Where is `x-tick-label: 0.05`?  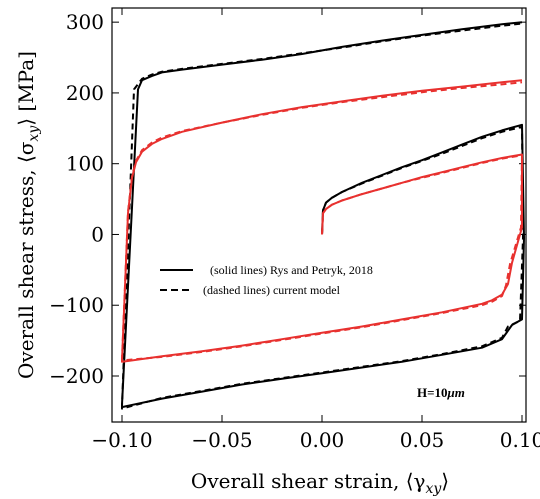 x-tick-label: 0.05 is located at coordinates (422, 440).